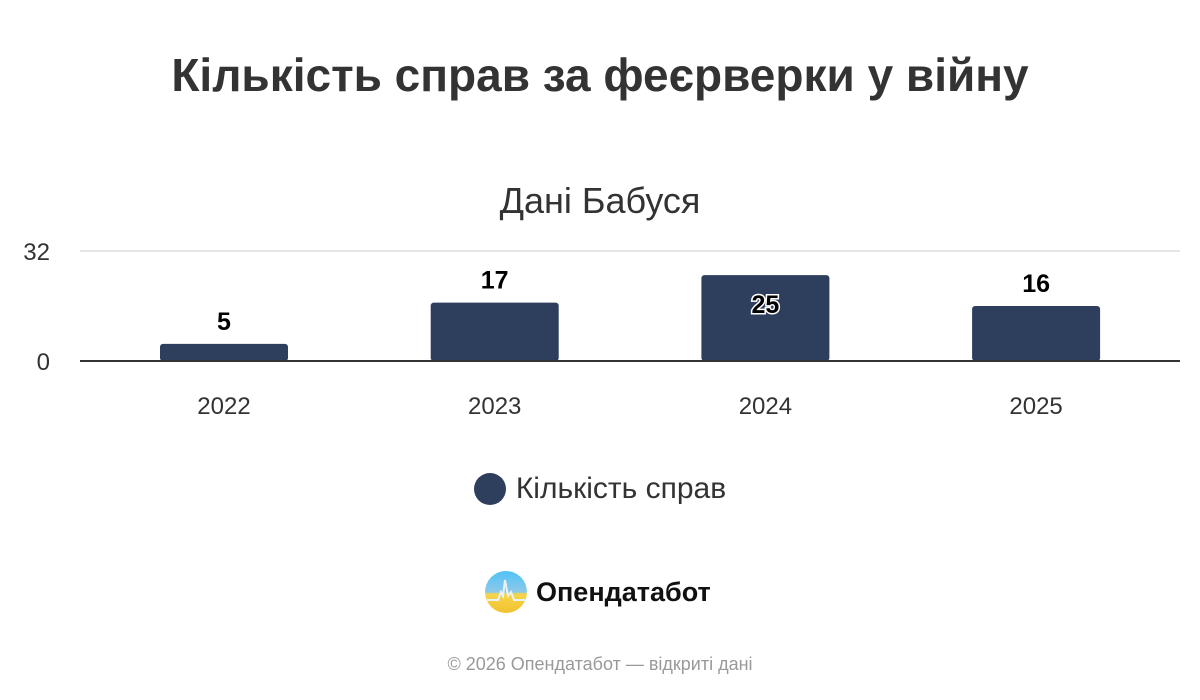  What do you see at coordinates (43, 362) in the screenshot?
I see `y-tick-label: 0` at bounding box center [43, 362].